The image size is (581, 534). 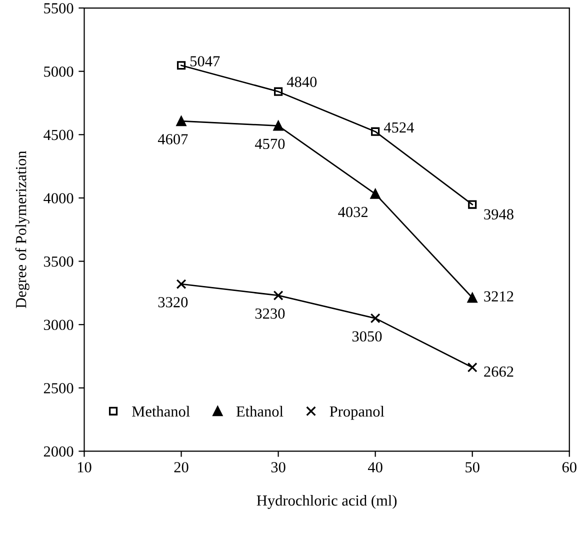 What do you see at coordinates (357, 413) in the screenshot?
I see `legend-label: Propanol` at bounding box center [357, 413].